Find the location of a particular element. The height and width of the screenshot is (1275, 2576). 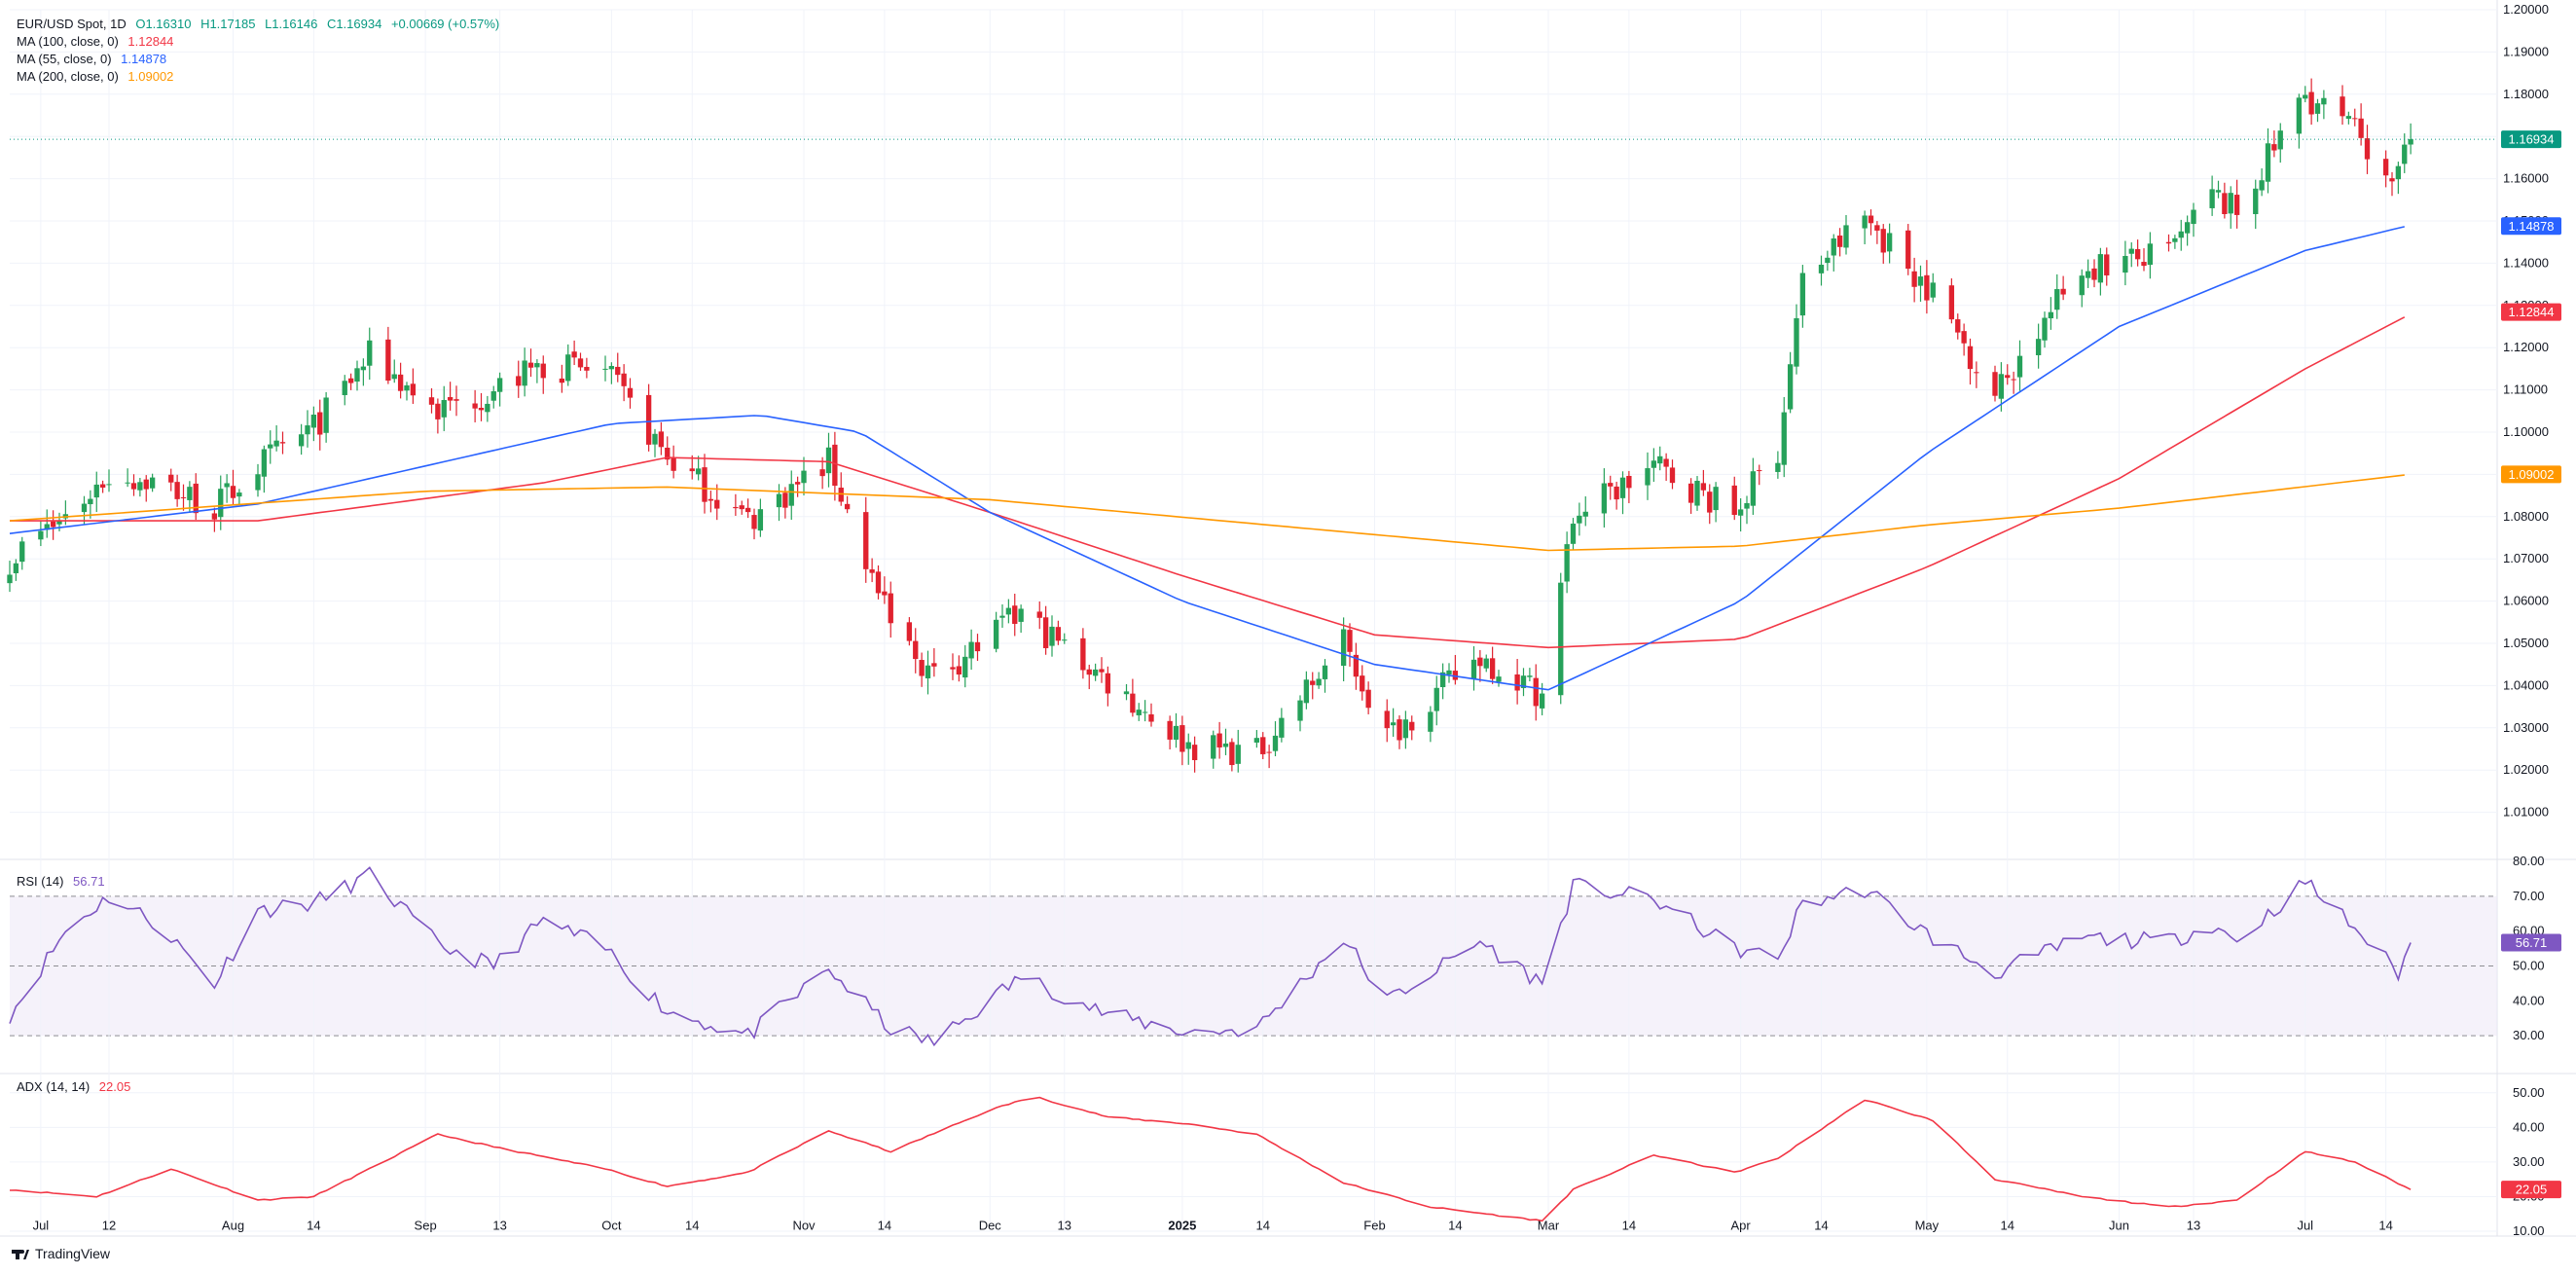

ma55-label: MA (55, close, 0) is located at coordinates (64, 59).